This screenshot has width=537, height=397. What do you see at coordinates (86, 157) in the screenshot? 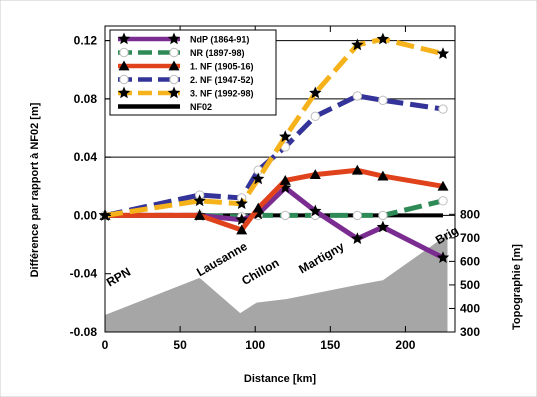
I see `y-tick-label: 0.04` at bounding box center [86, 157].